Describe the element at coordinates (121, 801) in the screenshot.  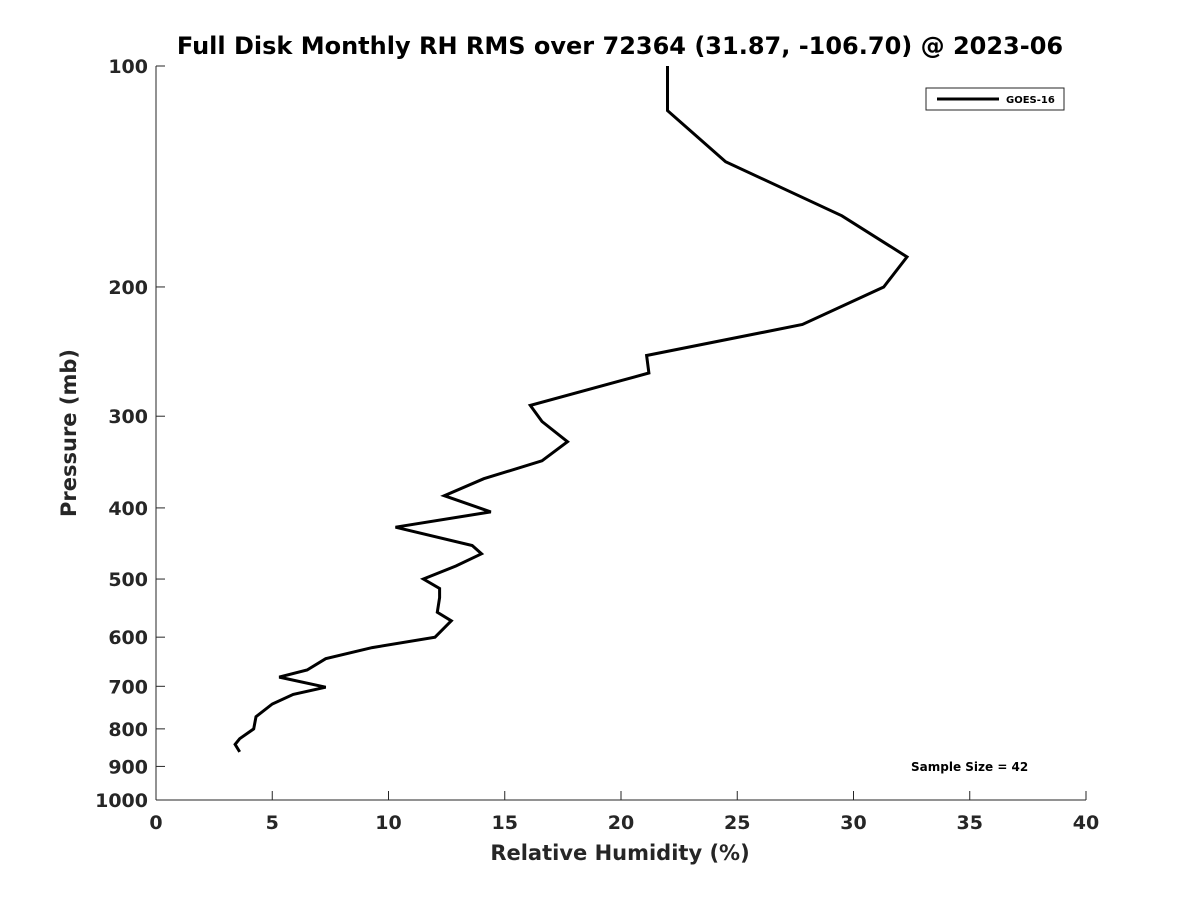
I see `y-tick-label: 1000` at that location.